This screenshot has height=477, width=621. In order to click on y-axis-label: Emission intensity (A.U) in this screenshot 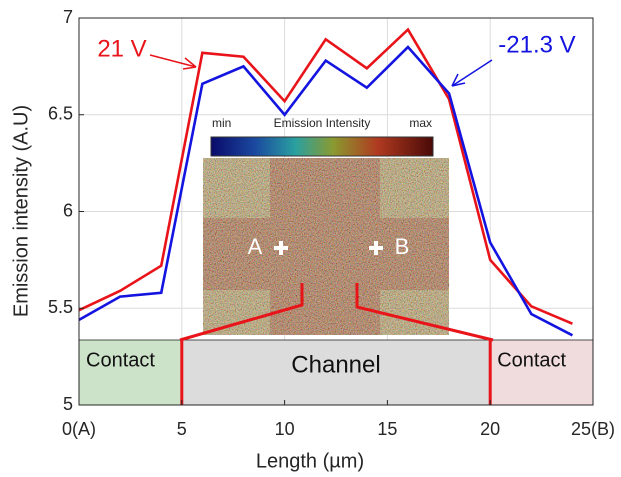, I will do `click(21, 211)`.